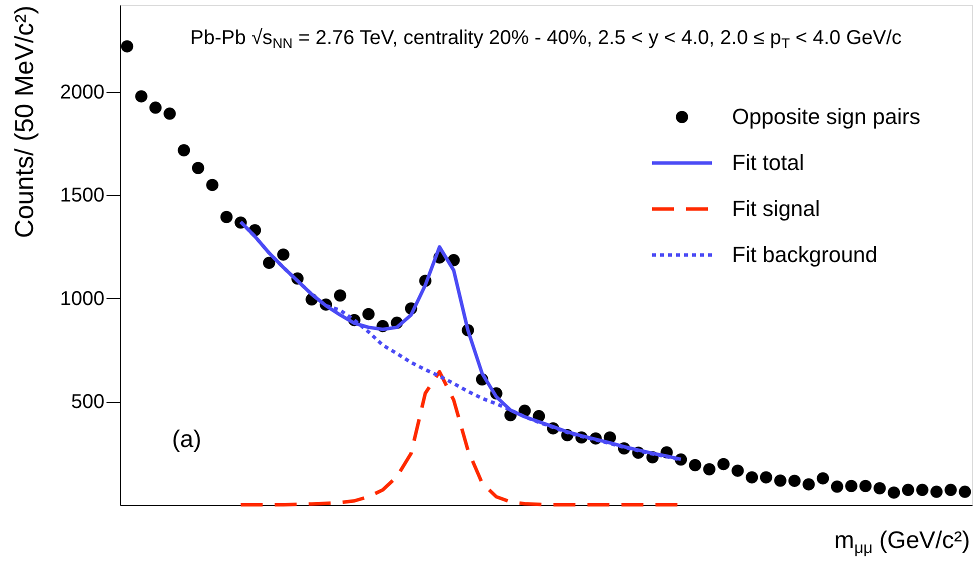 The image size is (976, 563). Describe the element at coordinates (82, 92) in the screenshot. I see `y-tick-label: 2000` at that location.